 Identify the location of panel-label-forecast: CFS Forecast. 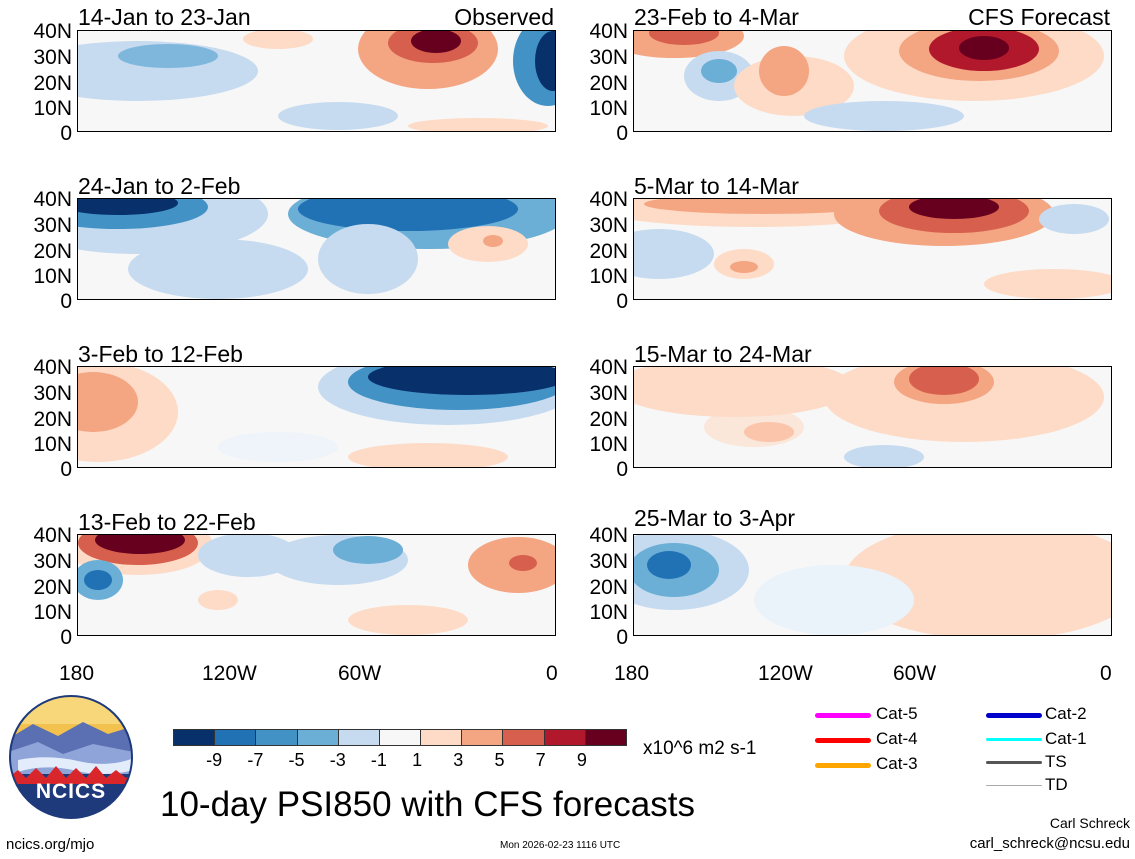
(1039, 17).